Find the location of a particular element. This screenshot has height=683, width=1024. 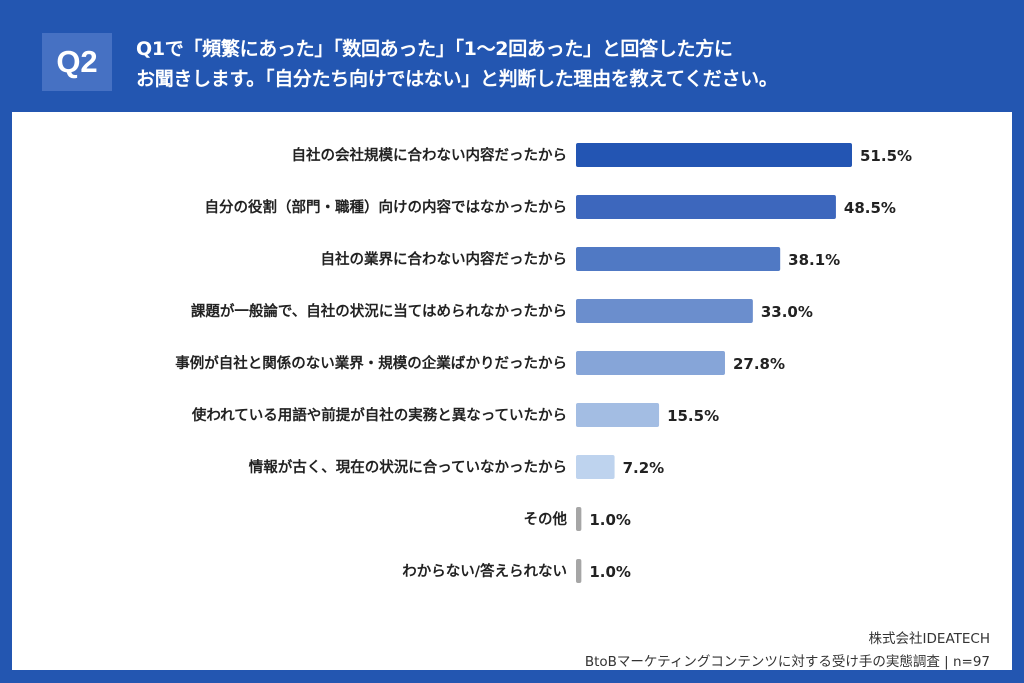

category-label: 自分の役割（部門・職種）向けの内容ではなかったから is located at coordinates (386, 207).